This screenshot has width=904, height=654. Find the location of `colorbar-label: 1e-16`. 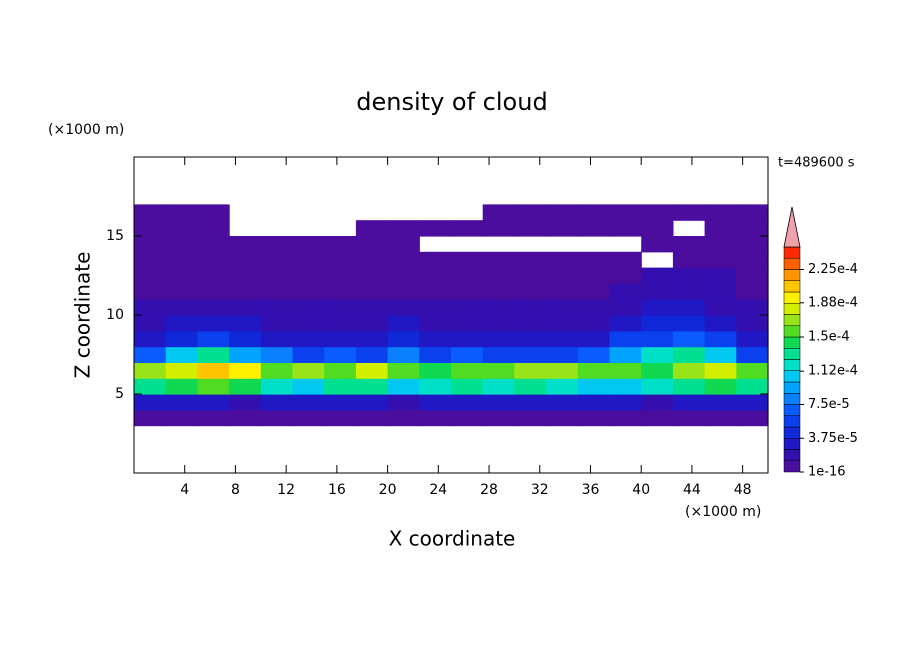

colorbar-label: 1e-16 is located at coordinates (827, 472).